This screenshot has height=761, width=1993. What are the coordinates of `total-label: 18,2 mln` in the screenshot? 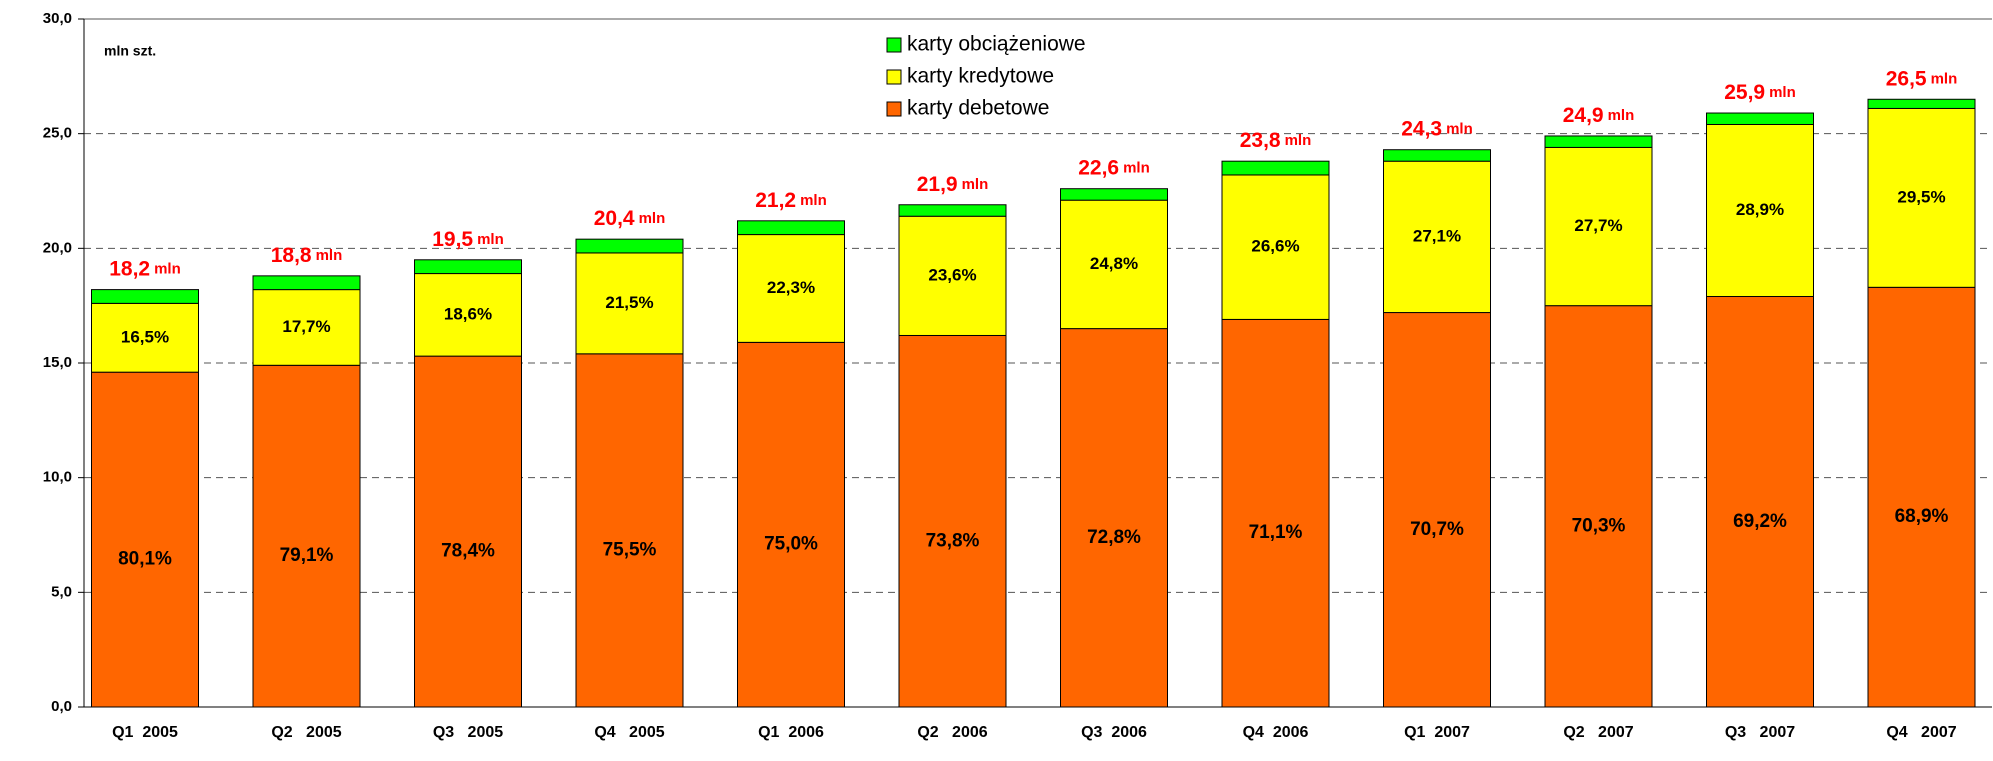 It's located at (145, 268).